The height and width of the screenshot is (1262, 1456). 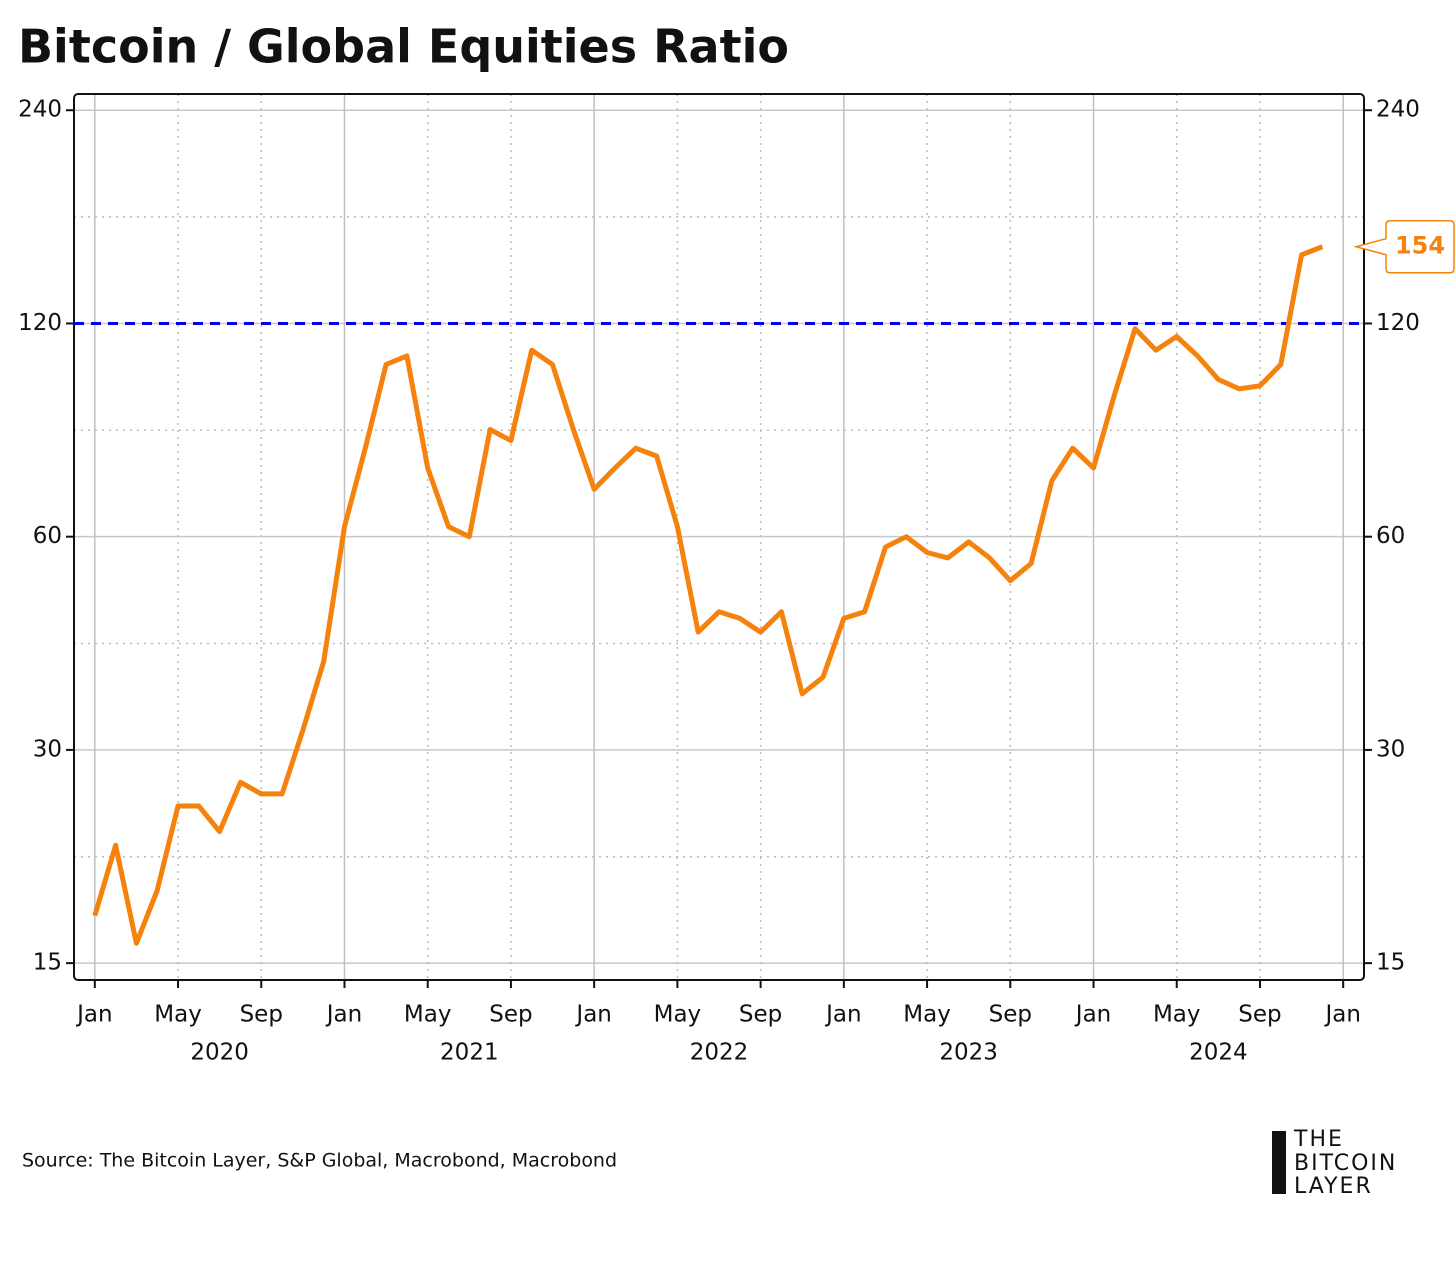 I want to click on y2-tick-label: 240, so click(x=1398, y=110).